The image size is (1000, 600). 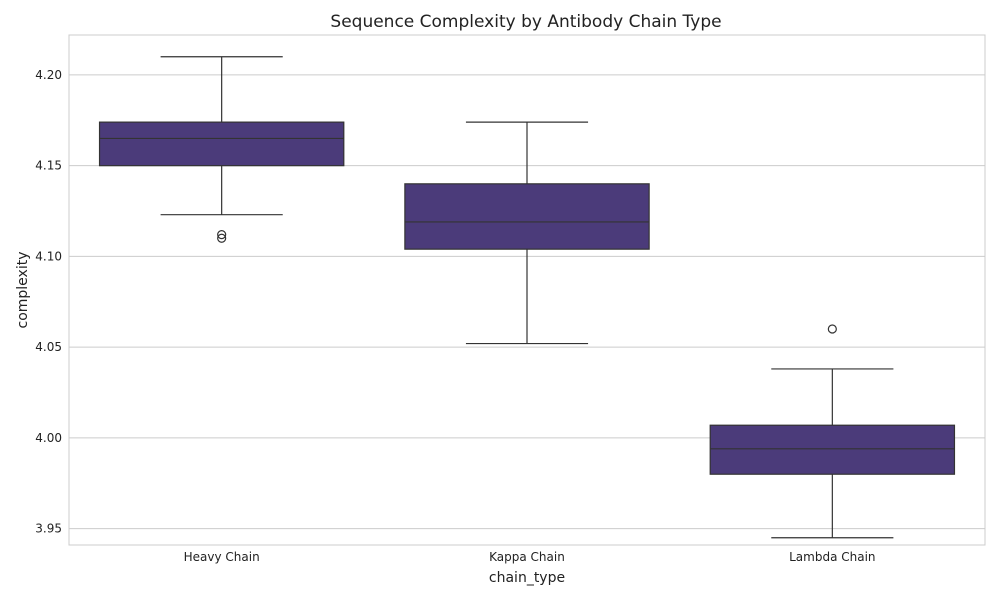 I want to click on y-tick-label: 4.05, so click(x=48, y=347).